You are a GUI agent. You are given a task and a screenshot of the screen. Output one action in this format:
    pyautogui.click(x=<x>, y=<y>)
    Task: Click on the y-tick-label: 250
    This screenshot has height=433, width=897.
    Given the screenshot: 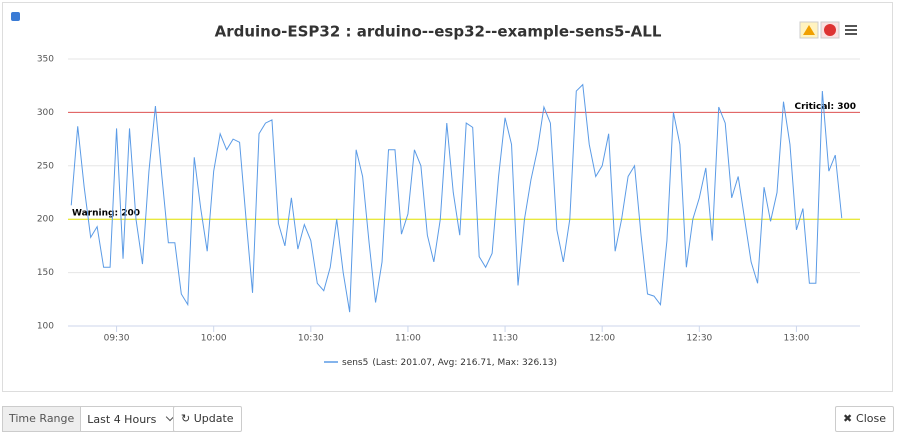 What is the action you would take?
    pyautogui.click(x=45, y=166)
    